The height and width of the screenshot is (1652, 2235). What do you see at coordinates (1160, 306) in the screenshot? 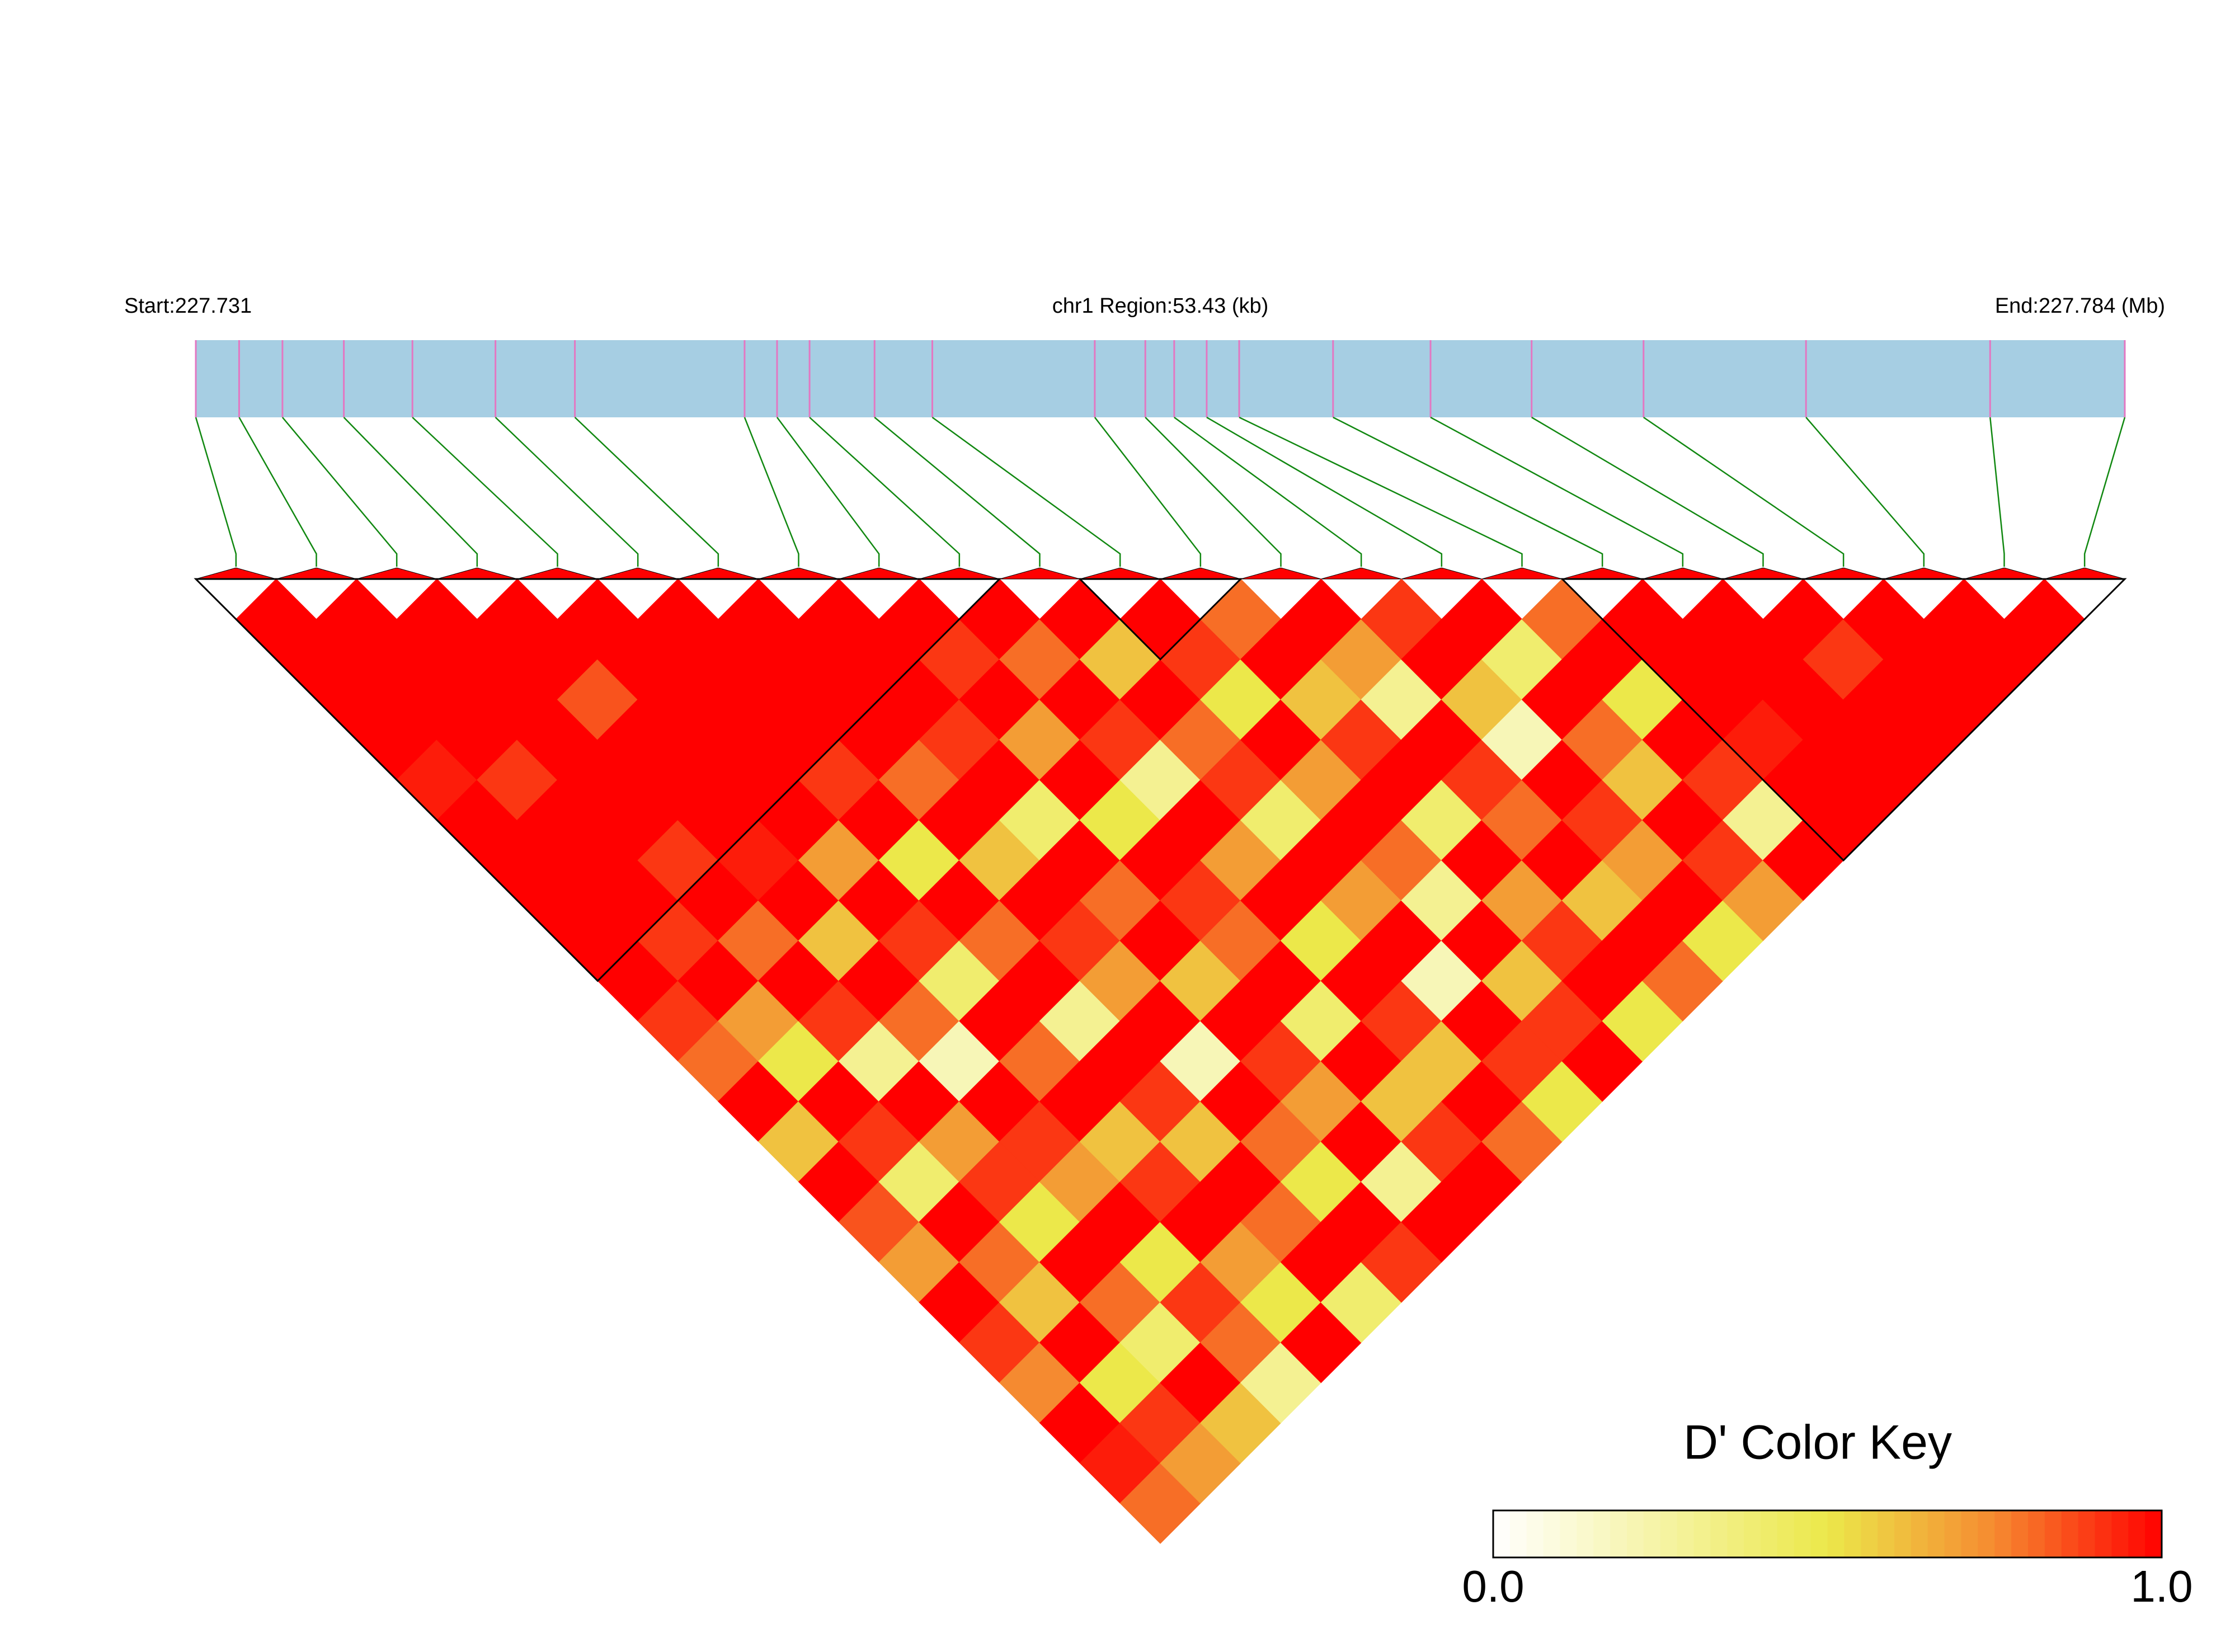
I see `region-title: chr1 Region:53.43 (kb)` at bounding box center [1160, 306].